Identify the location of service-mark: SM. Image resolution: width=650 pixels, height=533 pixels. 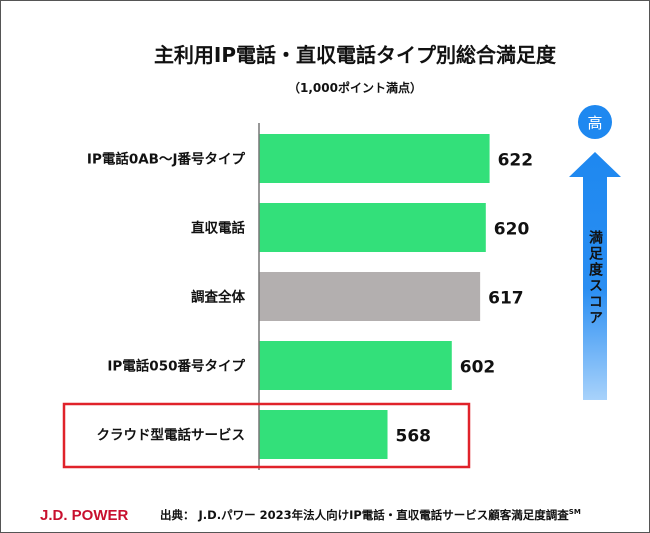
(575, 512).